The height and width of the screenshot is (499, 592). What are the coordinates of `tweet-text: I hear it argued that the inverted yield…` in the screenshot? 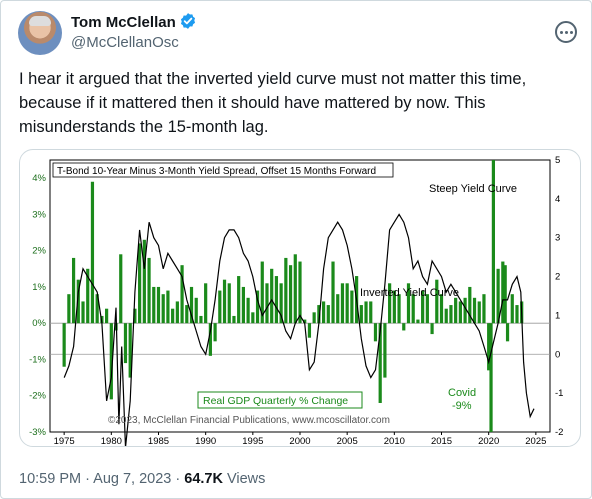 It's located at (299, 103).